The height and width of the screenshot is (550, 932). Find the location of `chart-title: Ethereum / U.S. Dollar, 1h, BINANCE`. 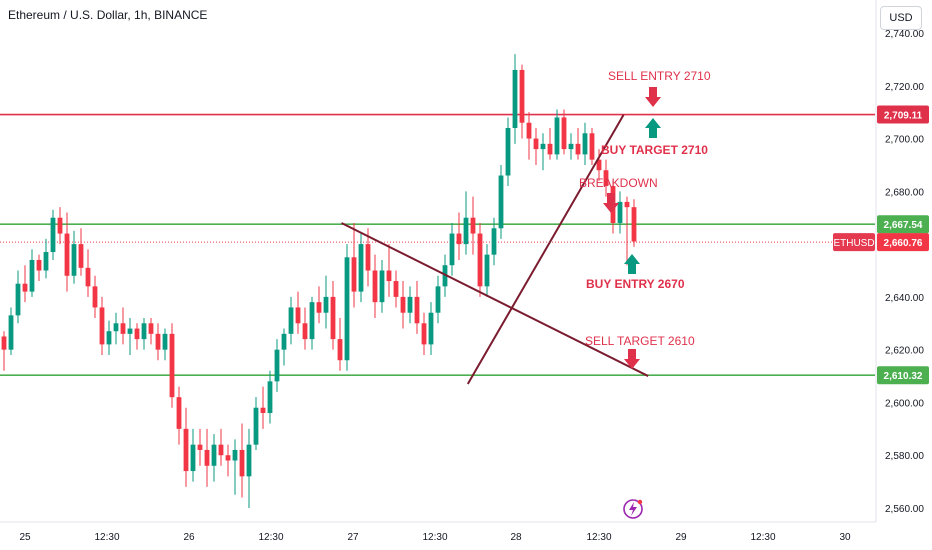

chart-title: Ethereum / U.S. Dollar, 1h, BINANCE is located at coordinates (108, 15).